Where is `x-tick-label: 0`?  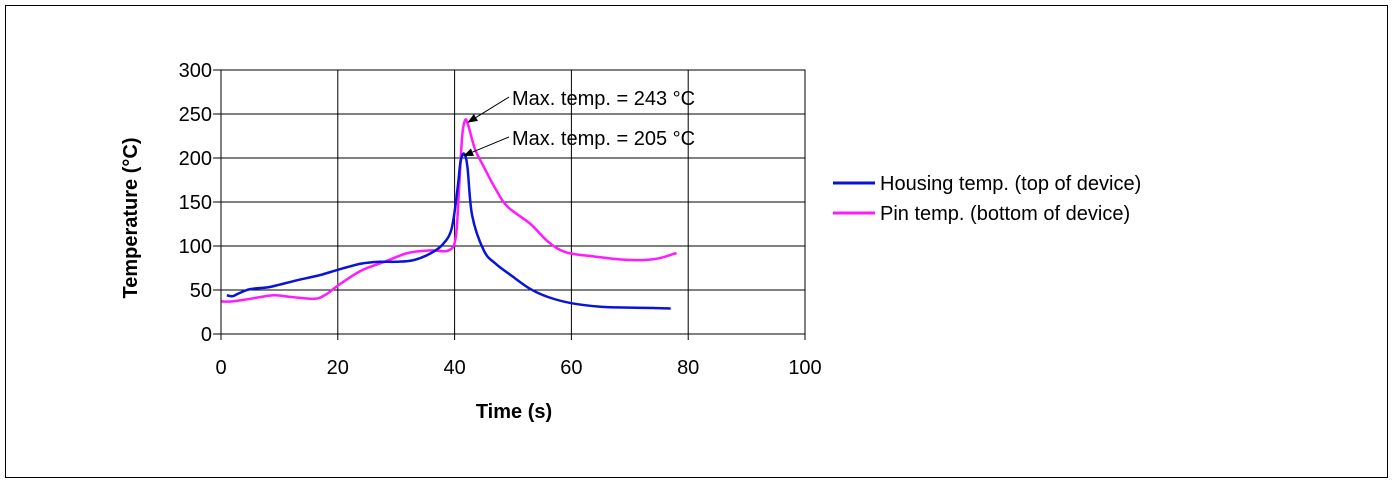
x-tick-label: 0 is located at coordinates (220, 368).